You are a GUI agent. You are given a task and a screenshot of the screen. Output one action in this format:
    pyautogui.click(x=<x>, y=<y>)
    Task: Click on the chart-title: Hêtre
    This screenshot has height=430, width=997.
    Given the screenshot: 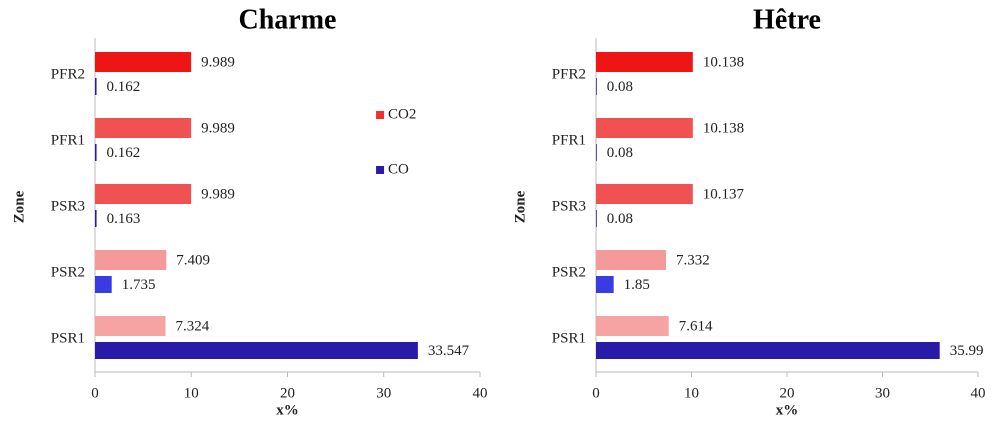 What is the action you would take?
    pyautogui.click(x=787, y=19)
    